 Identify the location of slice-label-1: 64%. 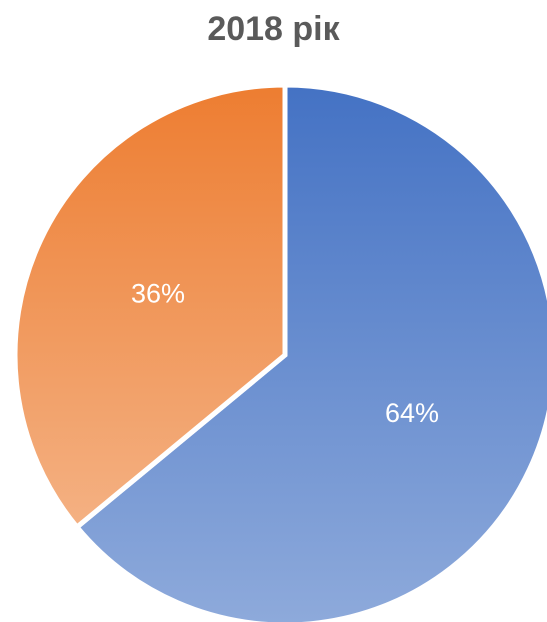
(412, 413).